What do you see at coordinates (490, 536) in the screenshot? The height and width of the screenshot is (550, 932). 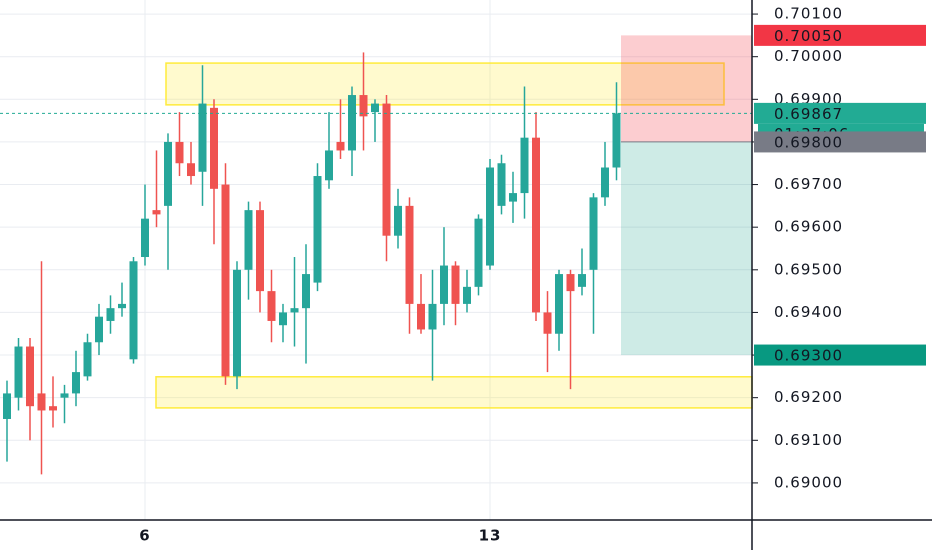 I see `x-tick-label: 13` at bounding box center [490, 536].